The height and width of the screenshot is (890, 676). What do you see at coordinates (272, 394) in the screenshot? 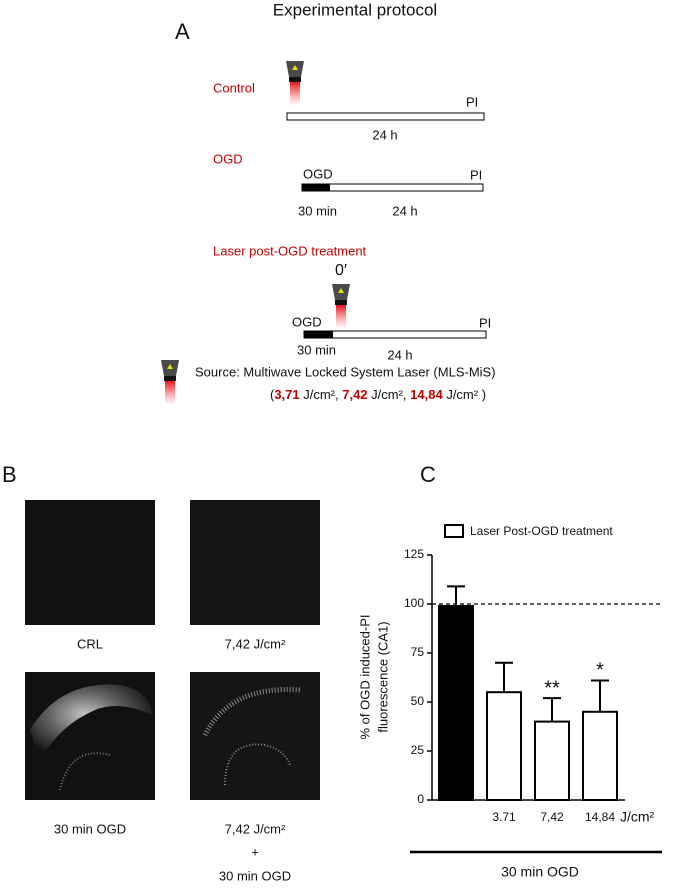
I see `source-part: (` at bounding box center [272, 394].